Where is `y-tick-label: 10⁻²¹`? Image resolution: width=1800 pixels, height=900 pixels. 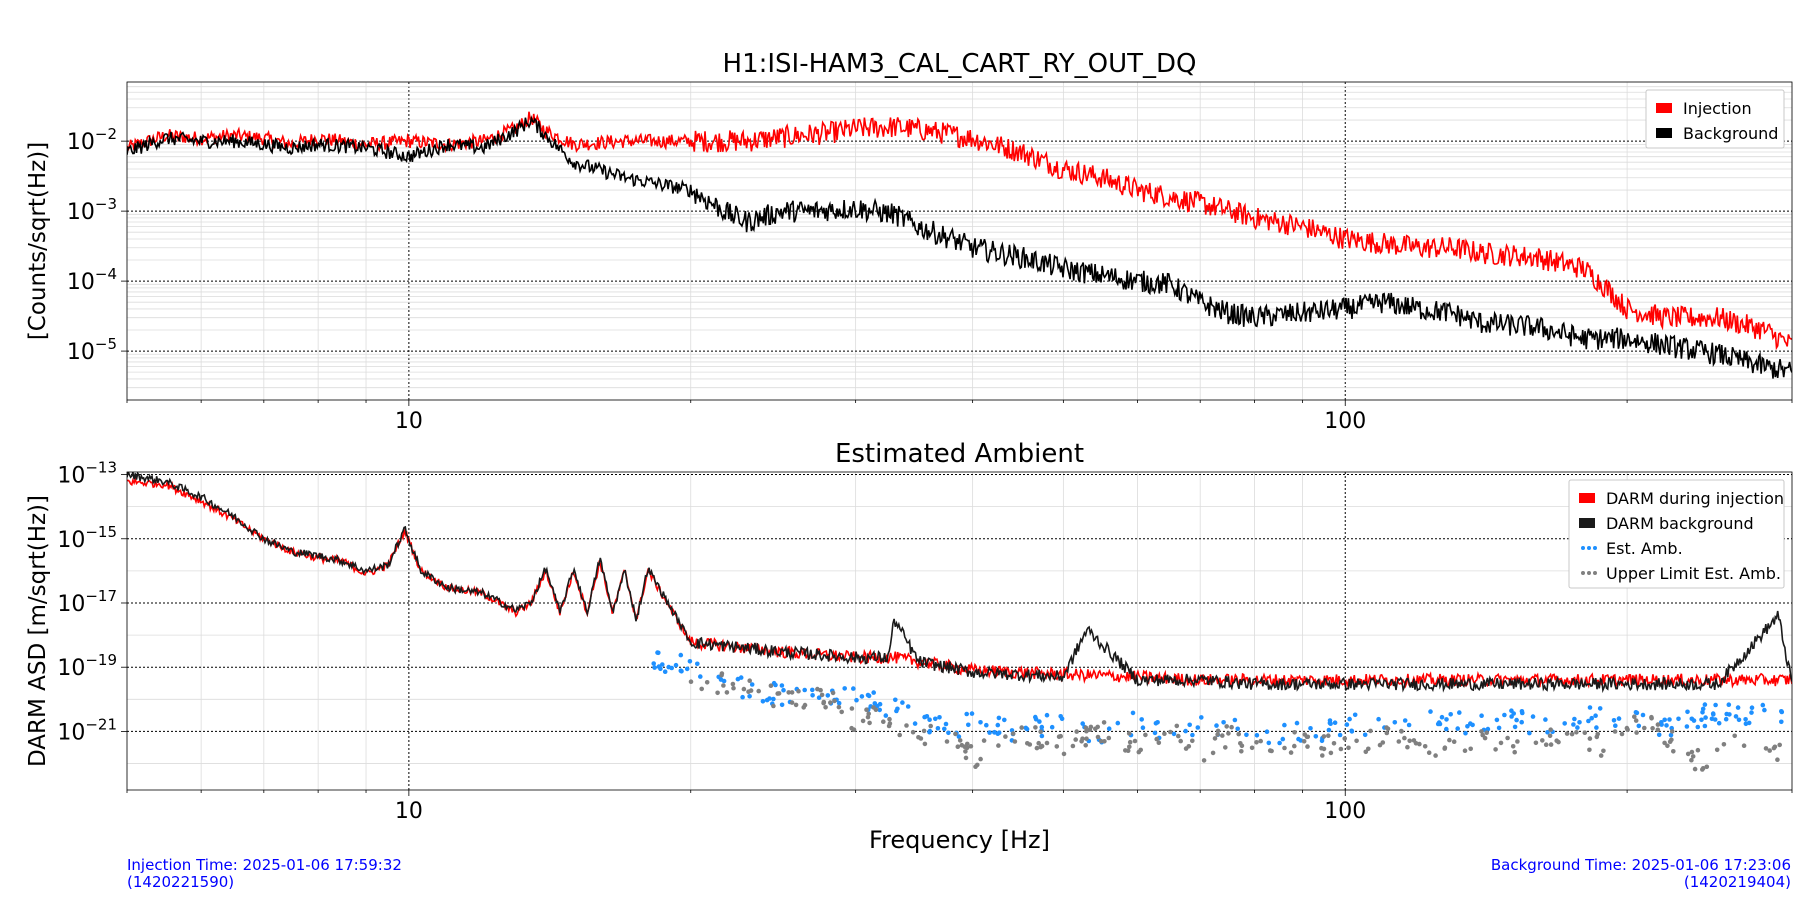
y-tick-label: 10⁻²¹ is located at coordinates (87, 730).